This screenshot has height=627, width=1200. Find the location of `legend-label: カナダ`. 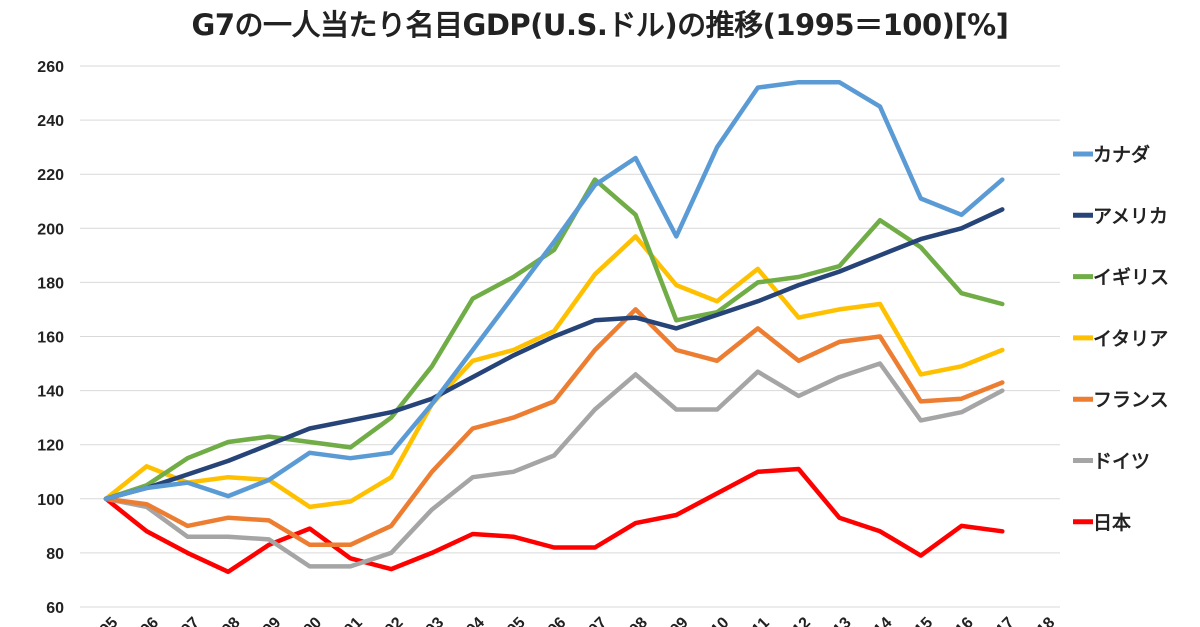

legend-label: カナダ is located at coordinates (1121, 154).